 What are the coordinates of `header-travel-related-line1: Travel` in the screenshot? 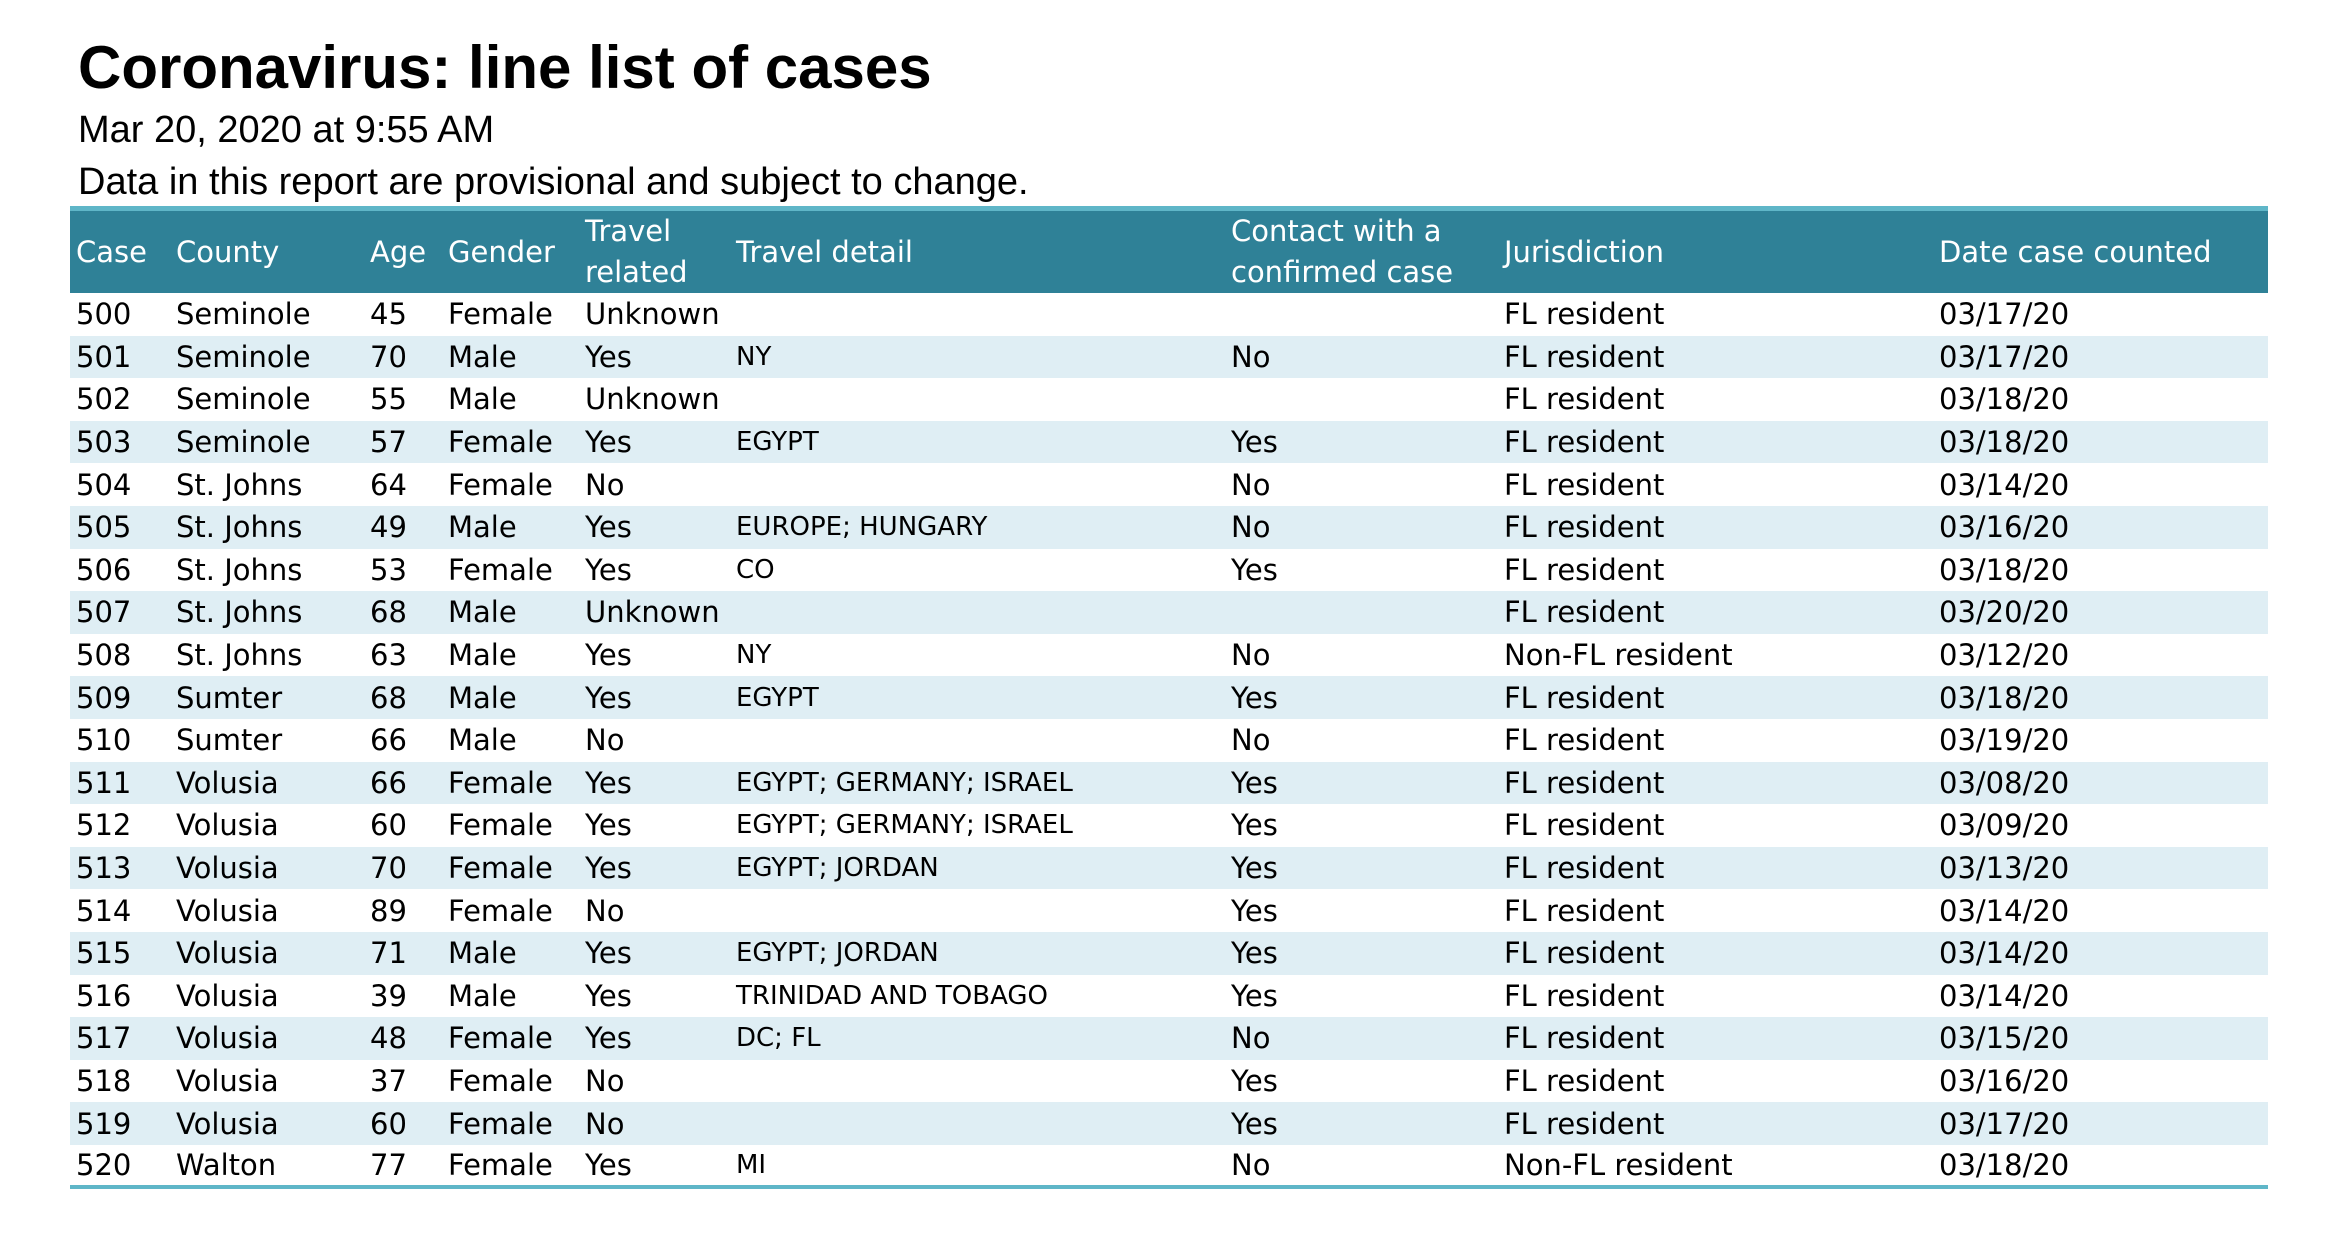 It's located at (628, 231).